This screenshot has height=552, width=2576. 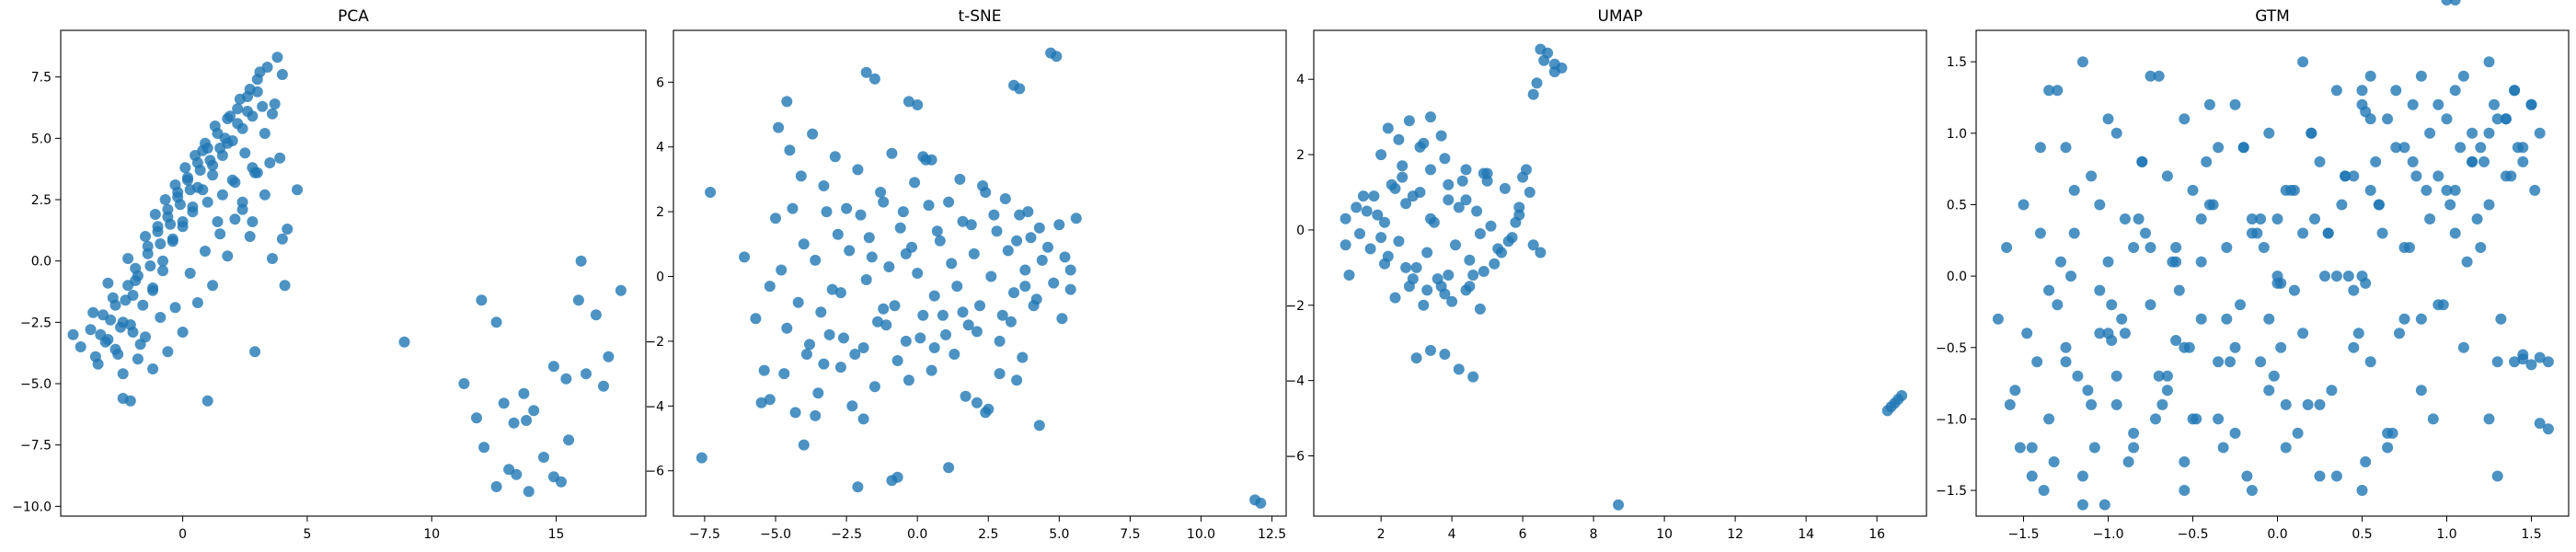 I want to click on pca-x-tick-label: 15, so click(x=556, y=534).